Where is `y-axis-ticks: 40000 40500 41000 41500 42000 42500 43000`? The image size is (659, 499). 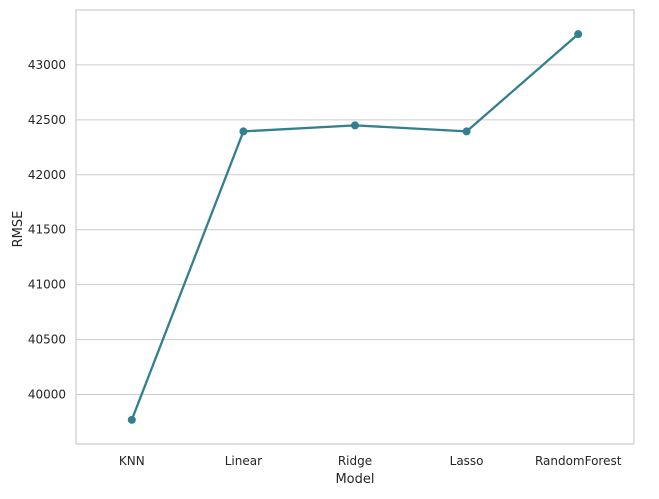 y-axis-ticks: 40000 40500 41000 41500 42000 42500 43000 is located at coordinates (47, 230).